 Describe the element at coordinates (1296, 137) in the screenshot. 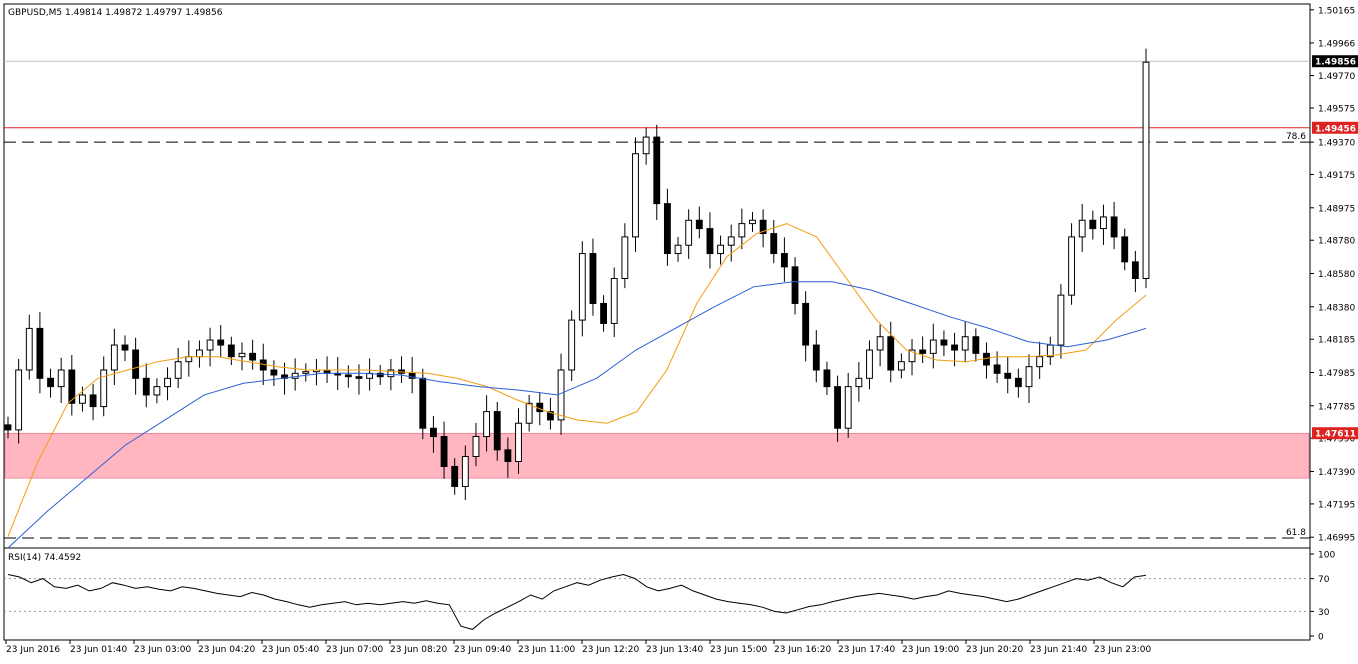

I see `fib-level-label: 78.6` at that location.